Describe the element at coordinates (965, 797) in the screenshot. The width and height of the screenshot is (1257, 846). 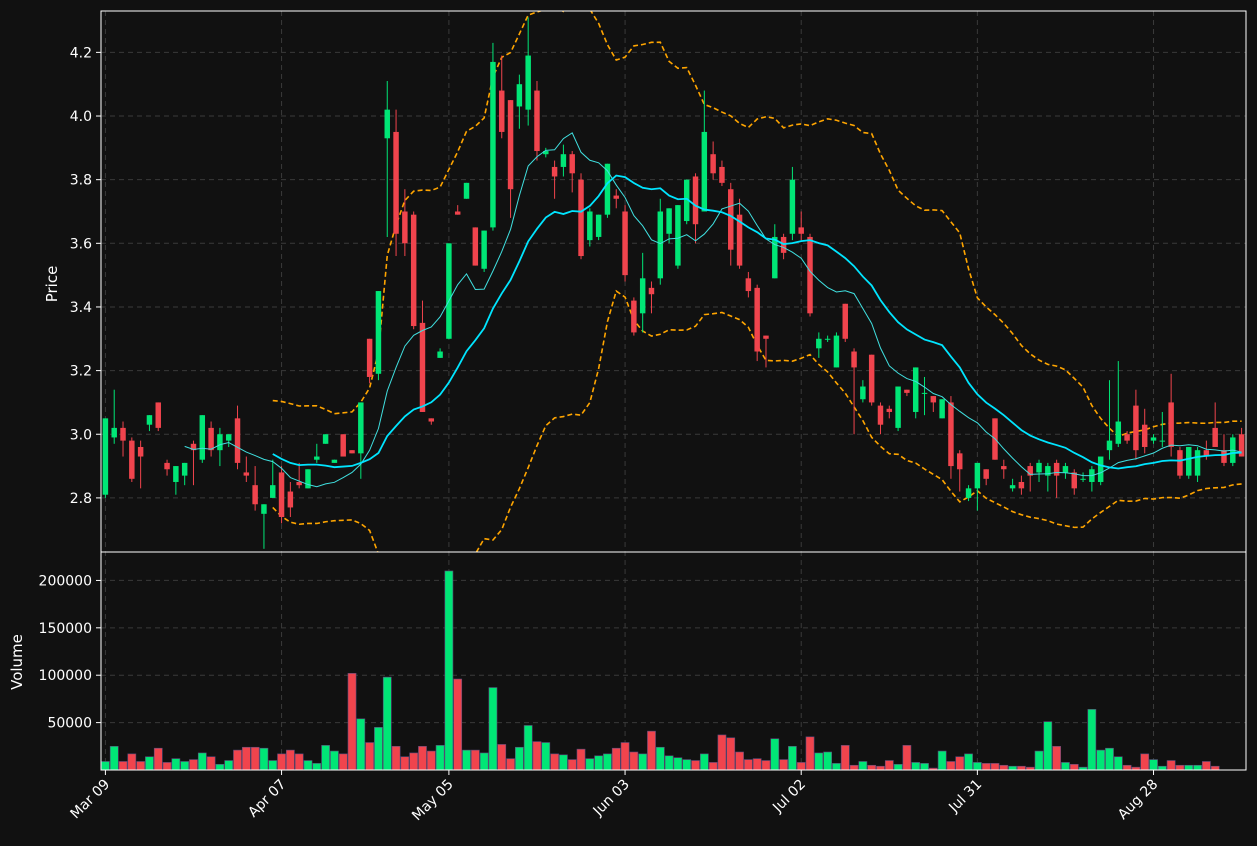
I see `time-tick-label: Jul 31` at that location.